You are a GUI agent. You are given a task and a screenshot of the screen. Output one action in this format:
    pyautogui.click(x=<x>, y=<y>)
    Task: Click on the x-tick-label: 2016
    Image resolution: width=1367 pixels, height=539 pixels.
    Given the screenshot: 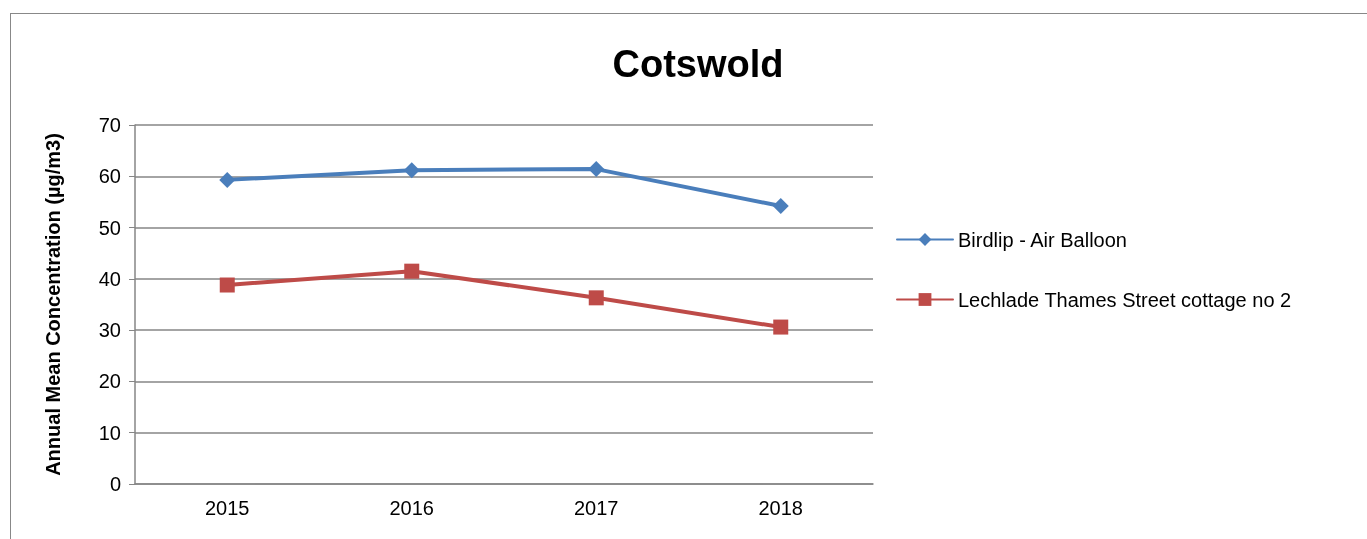 What is the action you would take?
    pyautogui.click(x=411, y=508)
    